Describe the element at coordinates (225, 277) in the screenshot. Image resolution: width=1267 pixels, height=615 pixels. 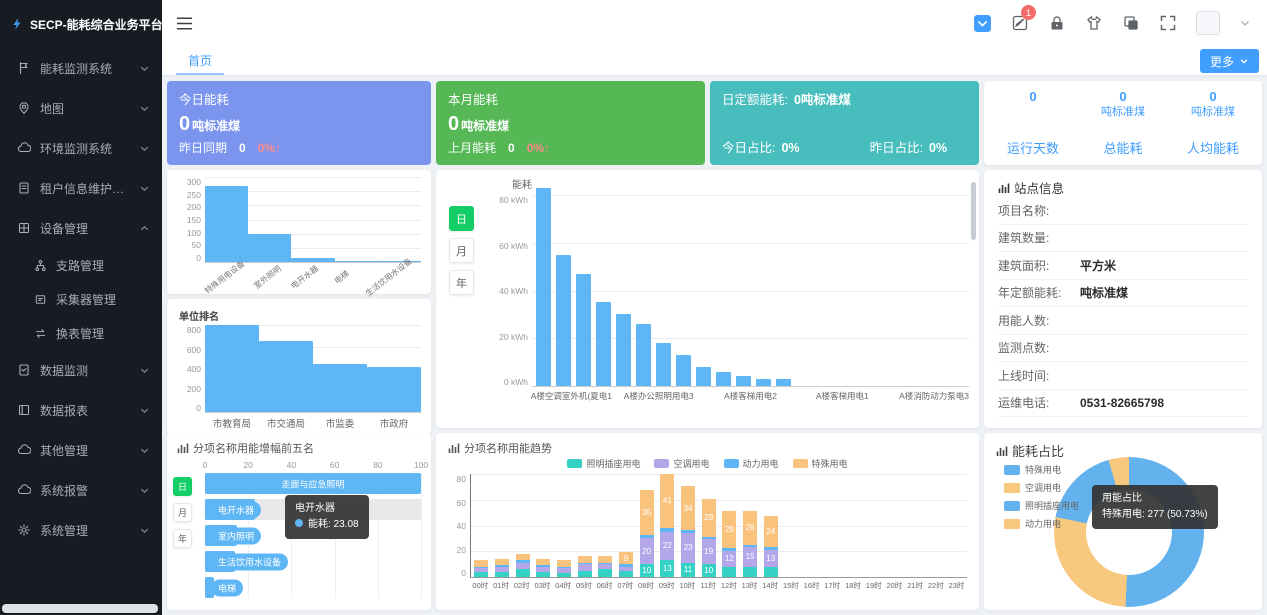
I see `axis-tick: 特殊用电设备` at that location.